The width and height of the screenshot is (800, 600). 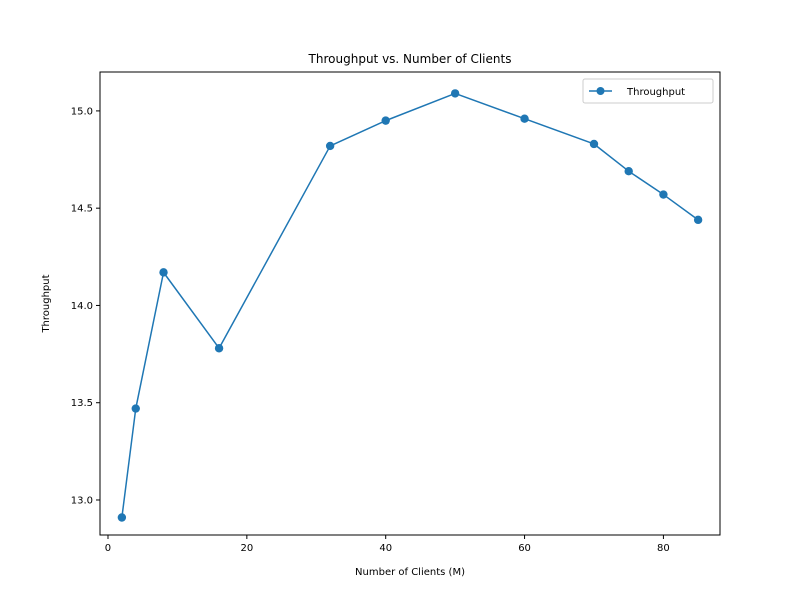 What do you see at coordinates (82, 403) in the screenshot?
I see `y-tick-label: 13.5` at bounding box center [82, 403].